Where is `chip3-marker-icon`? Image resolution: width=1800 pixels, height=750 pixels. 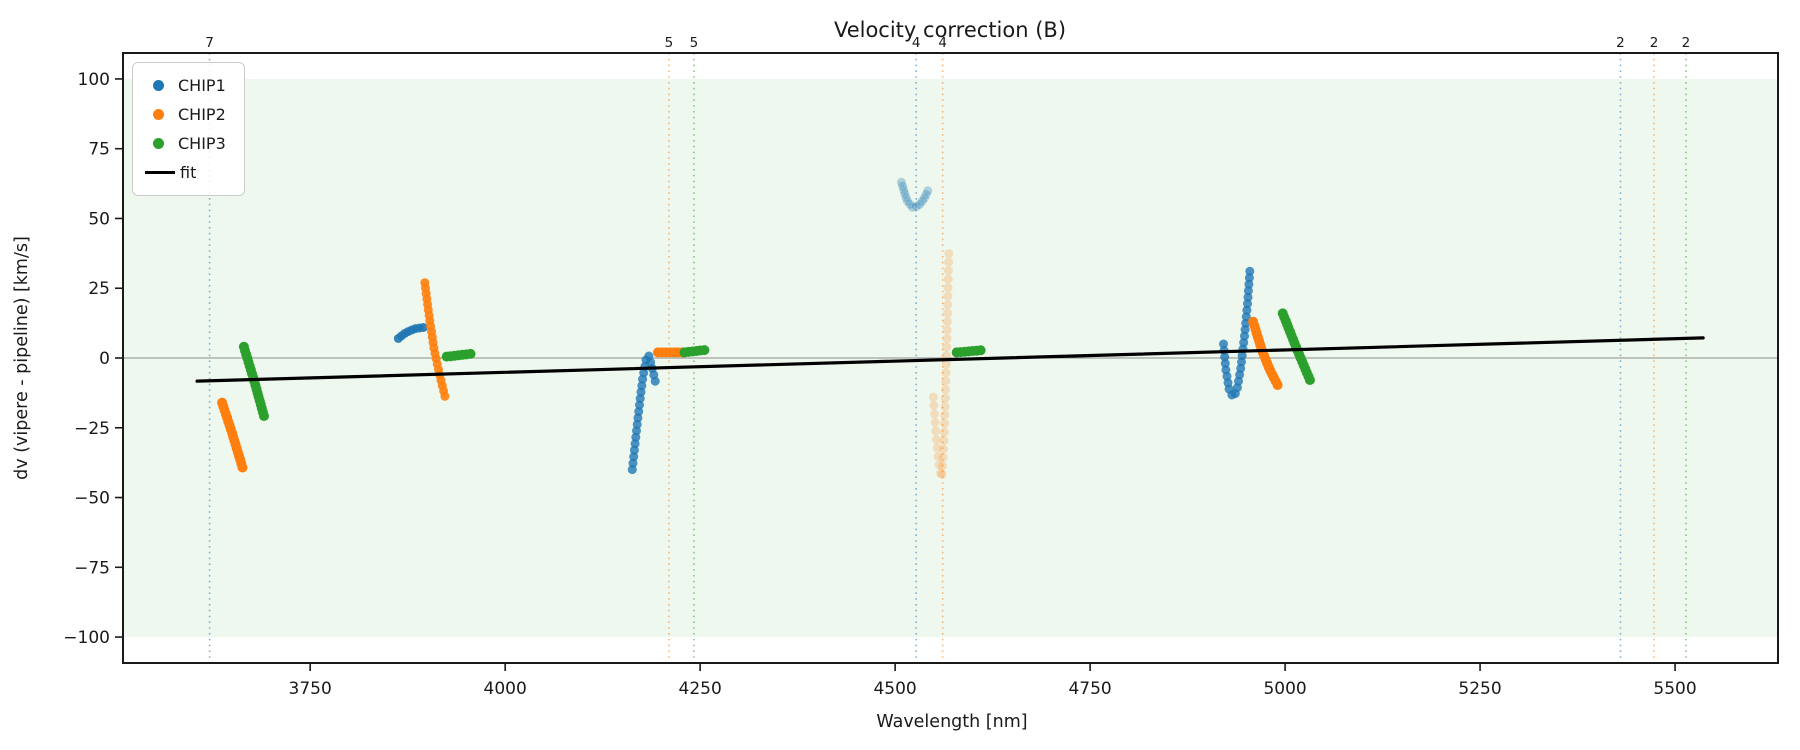 chip3-marker-icon is located at coordinates (158, 143).